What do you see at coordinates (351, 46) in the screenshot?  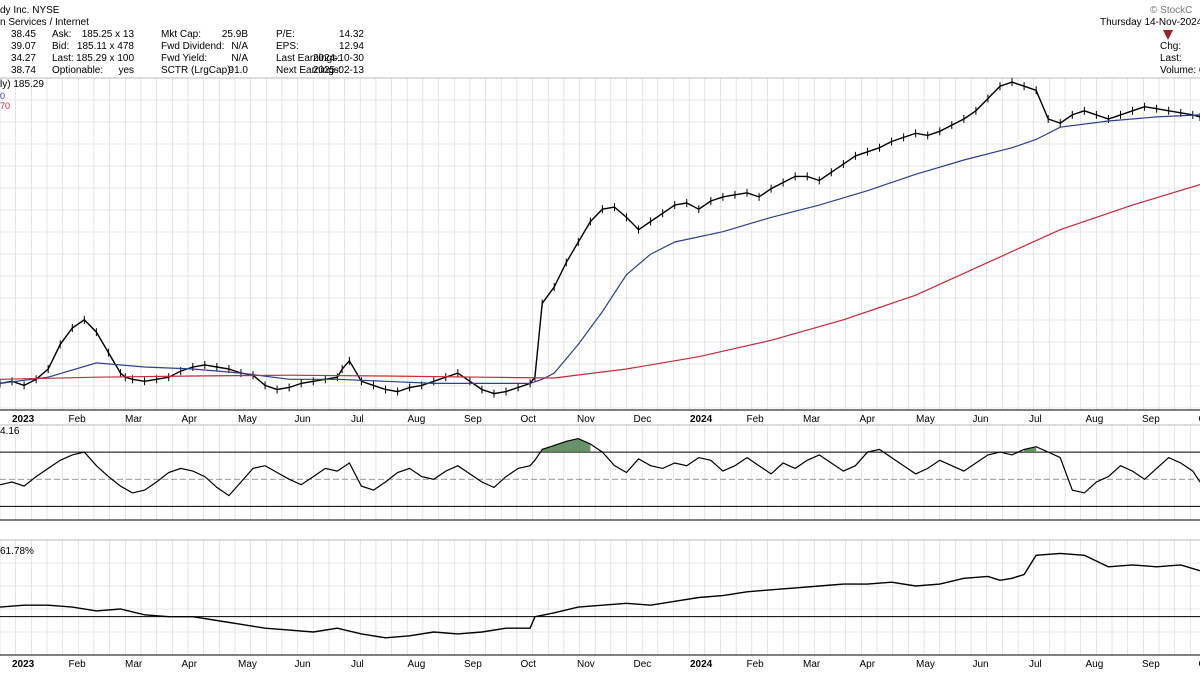 I see `eps-value: 12.94` at bounding box center [351, 46].